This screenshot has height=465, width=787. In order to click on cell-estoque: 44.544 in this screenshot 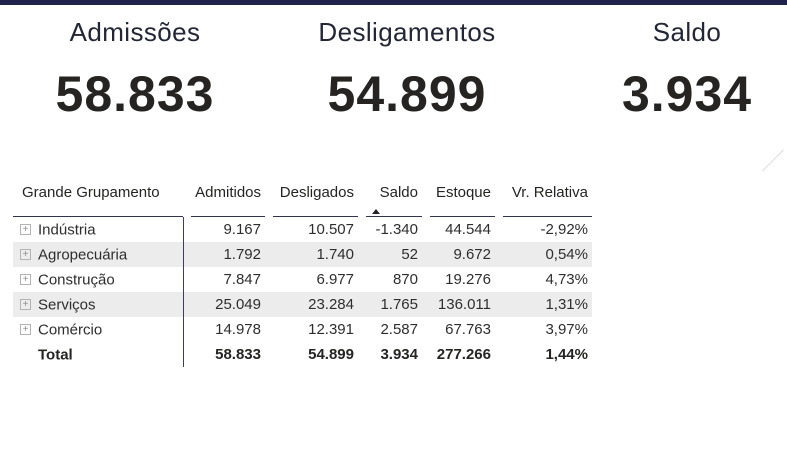, I will do `click(468, 229)`.